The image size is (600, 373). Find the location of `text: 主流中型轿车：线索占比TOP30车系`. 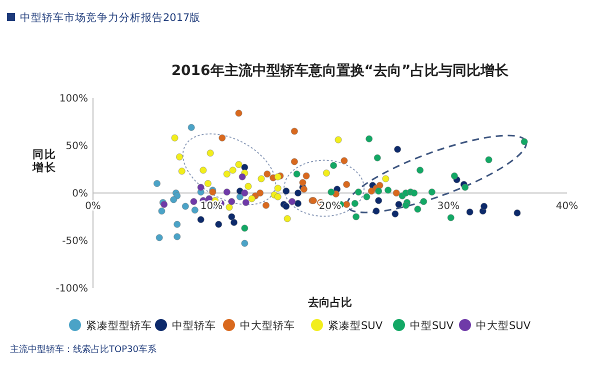

text: 主流中型轿车：线索占比TOP30车系 is located at coordinates (83, 349).